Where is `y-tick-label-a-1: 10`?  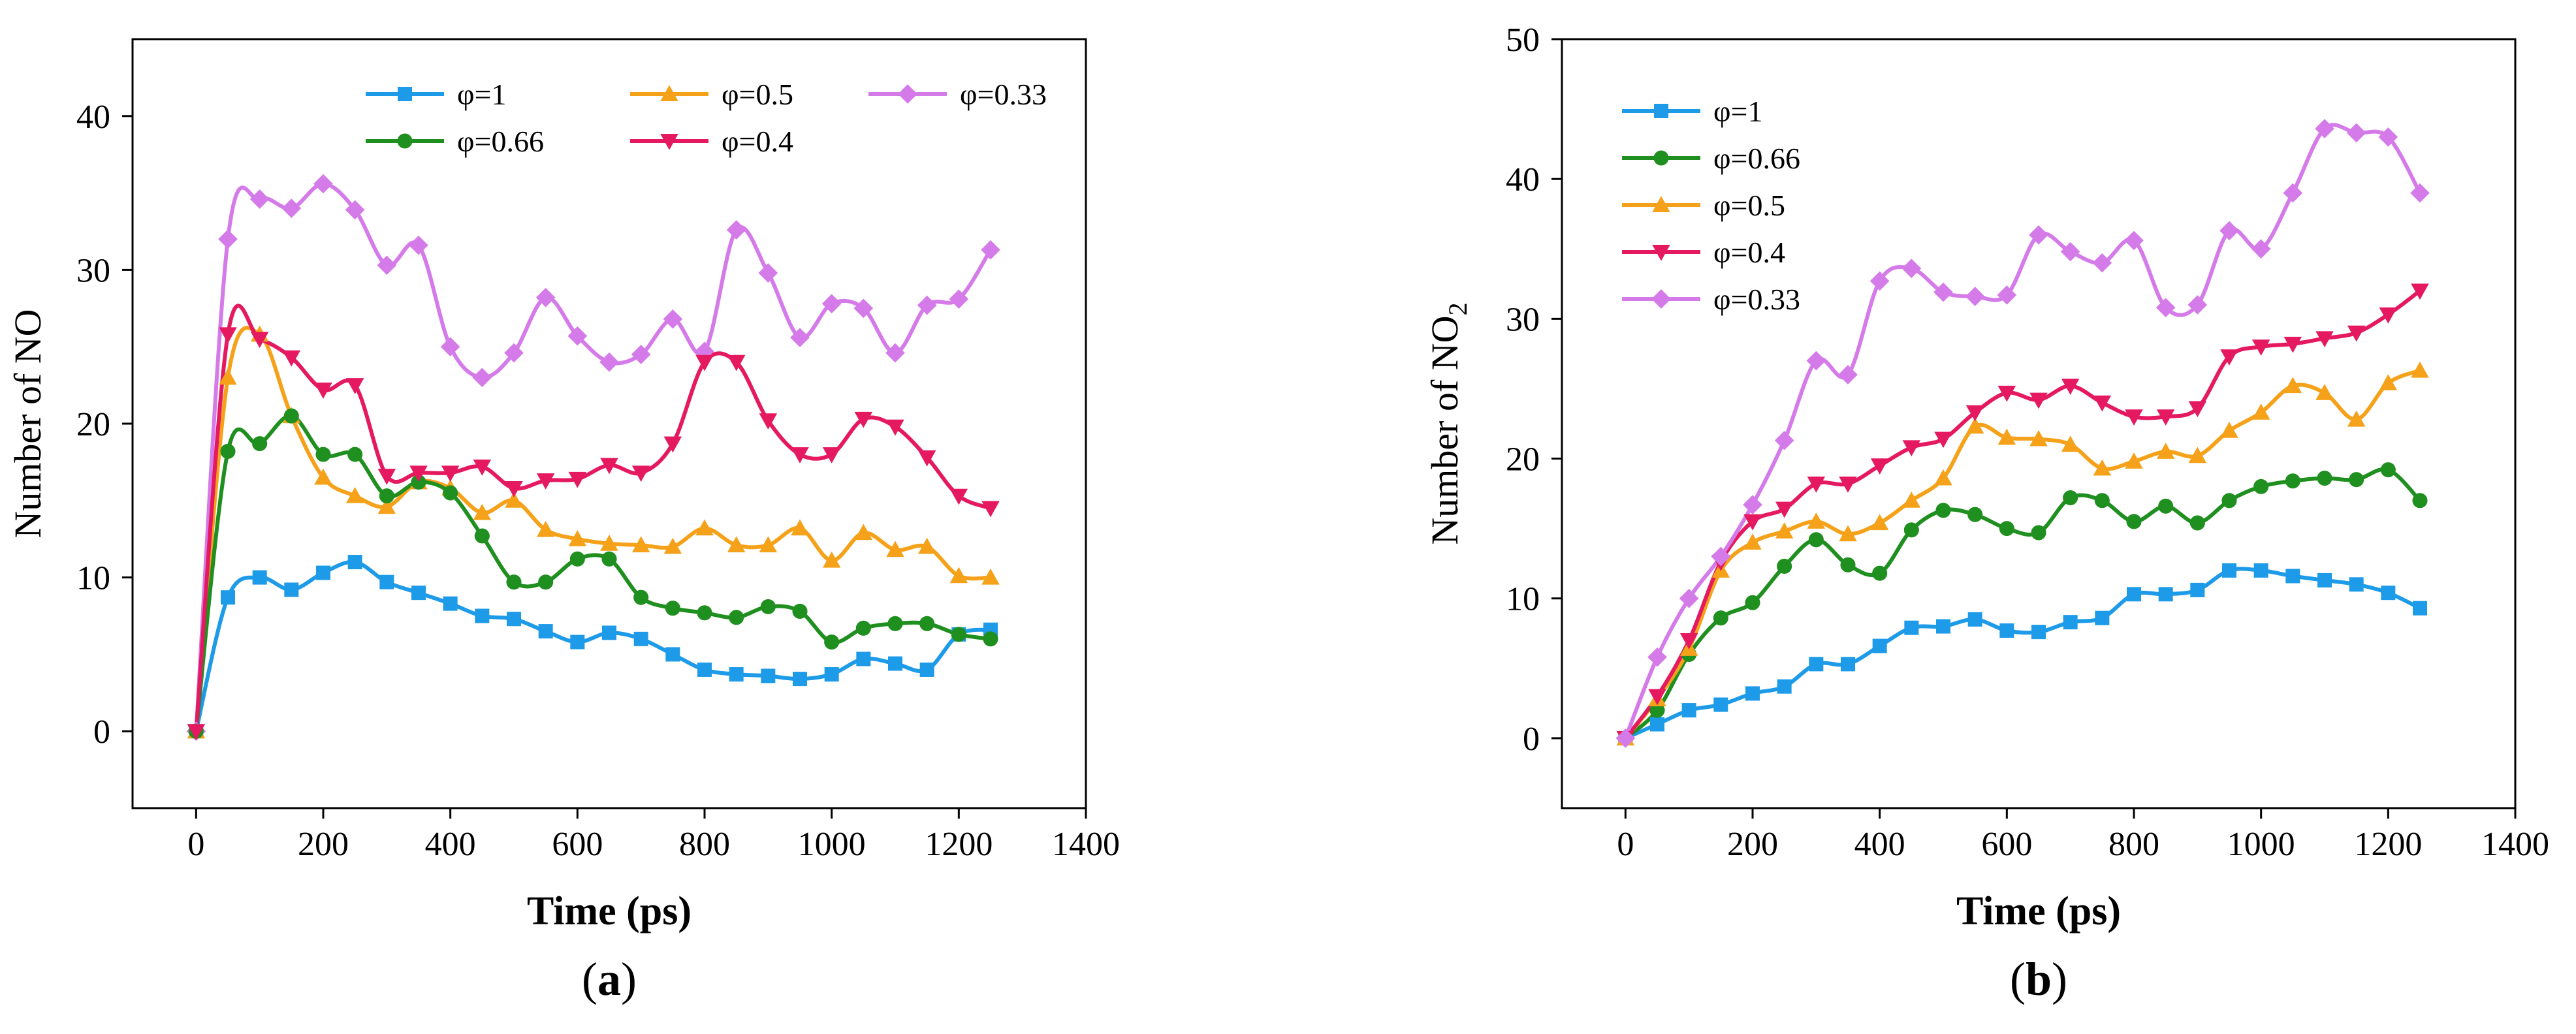
y-tick-label-a-1: 10 is located at coordinates (93, 578).